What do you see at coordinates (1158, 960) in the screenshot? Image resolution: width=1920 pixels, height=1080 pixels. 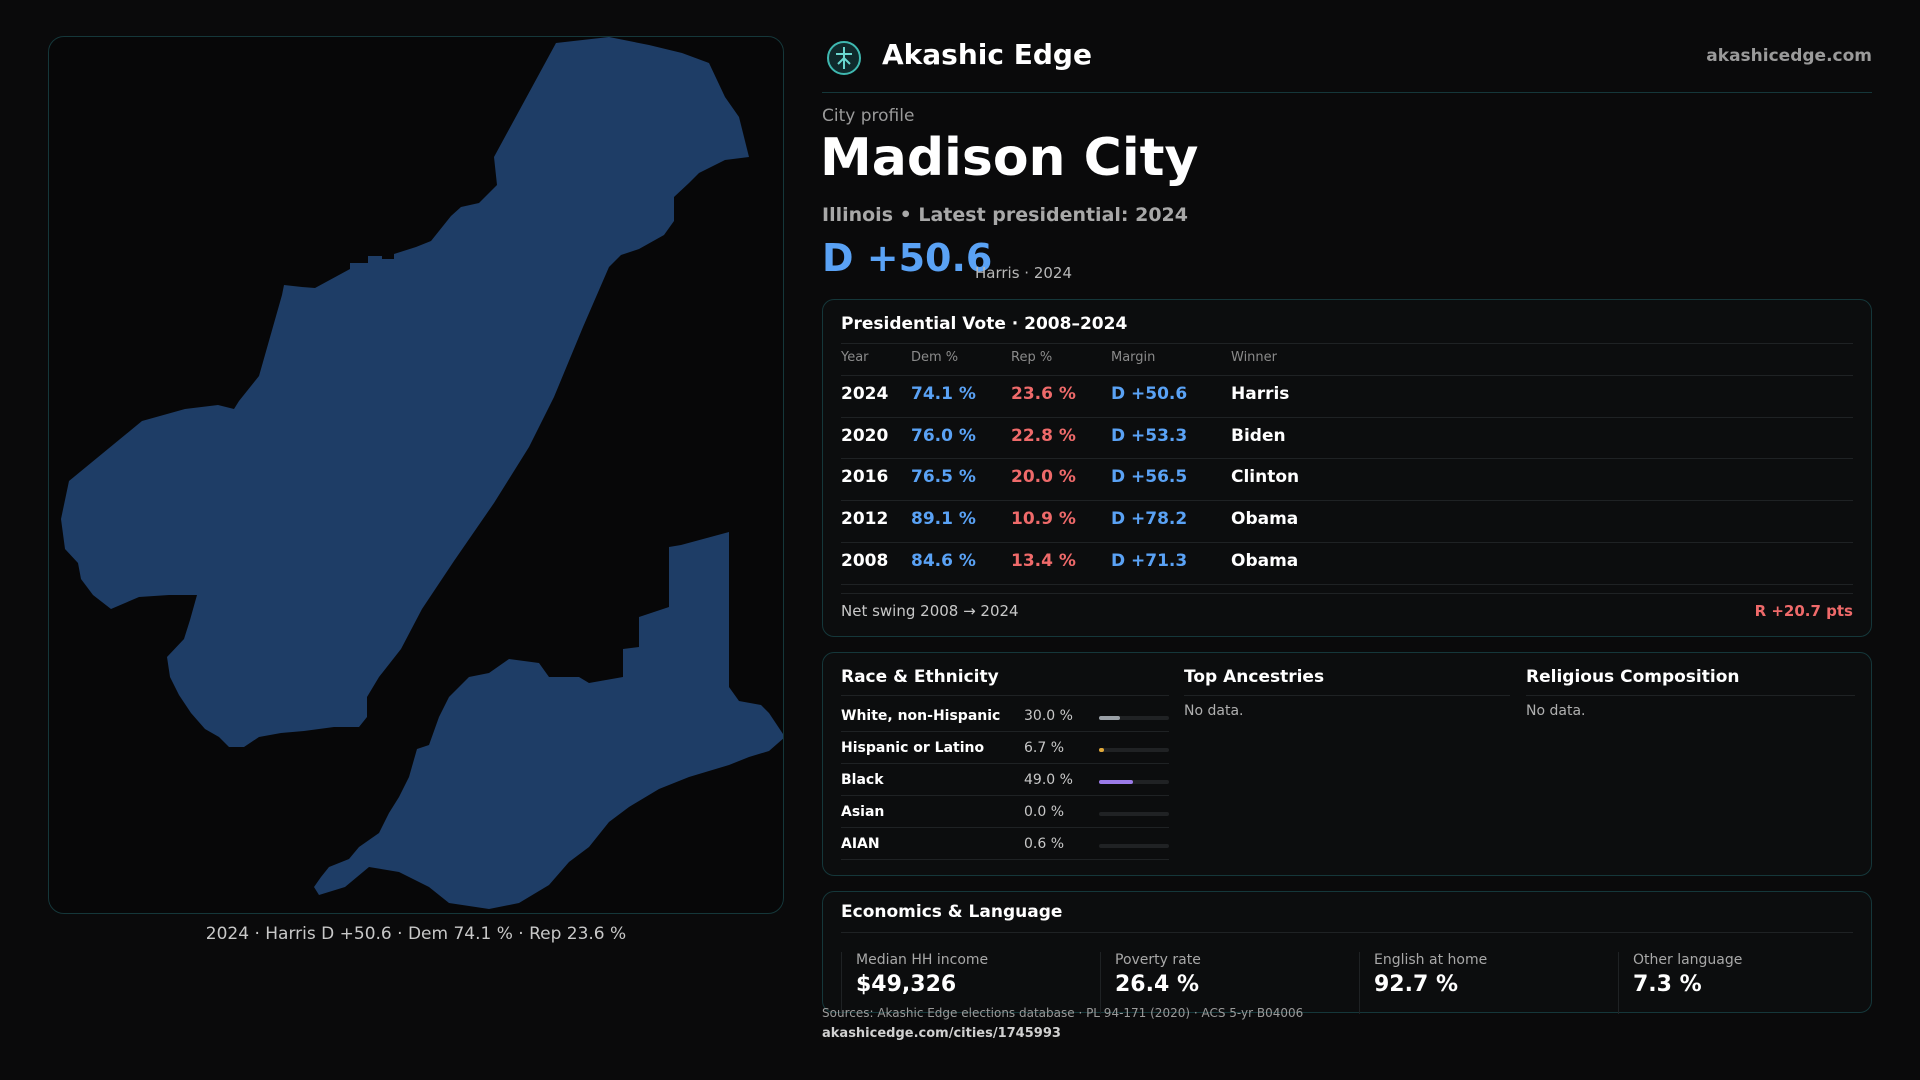 I see `econ-label: Poverty rate` at bounding box center [1158, 960].